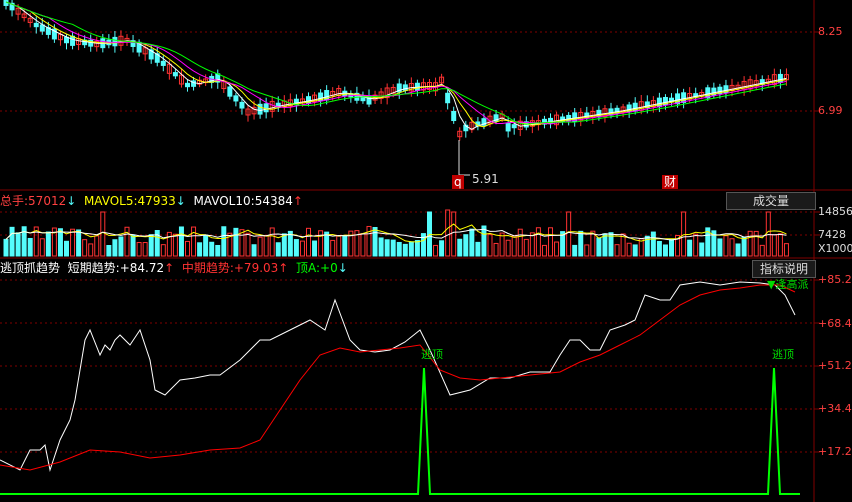 The image size is (852, 502). What do you see at coordinates (297, 201) in the screenshot?
I see `mavol10-arrow: ↑` at bounding box center [297, 201].